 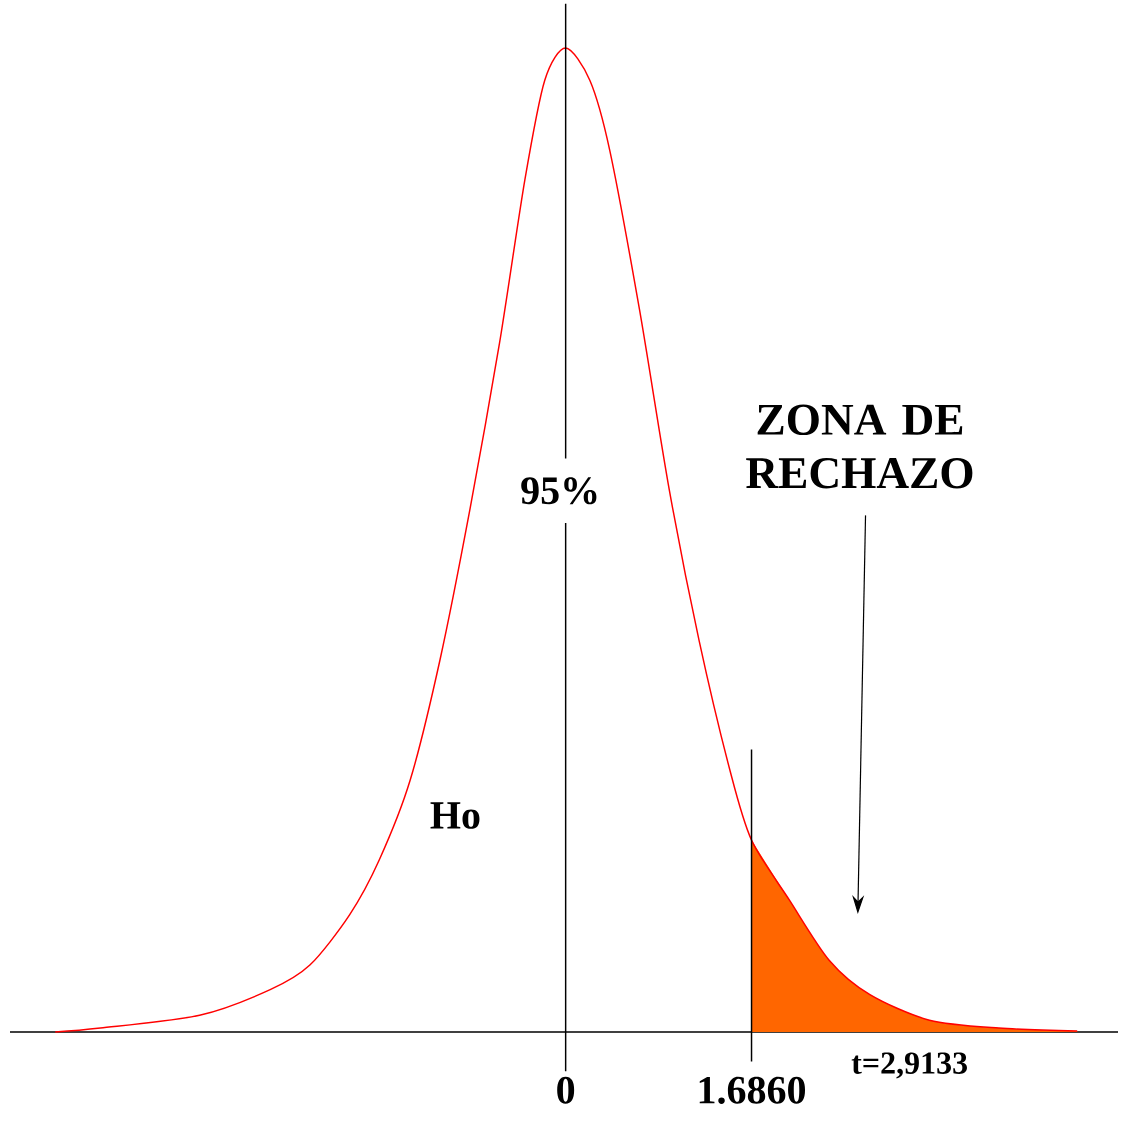 What do you see at coordinates (455, 815) in the screenshot?
I see `annotation: Ho` at bounding box center [455, 815].